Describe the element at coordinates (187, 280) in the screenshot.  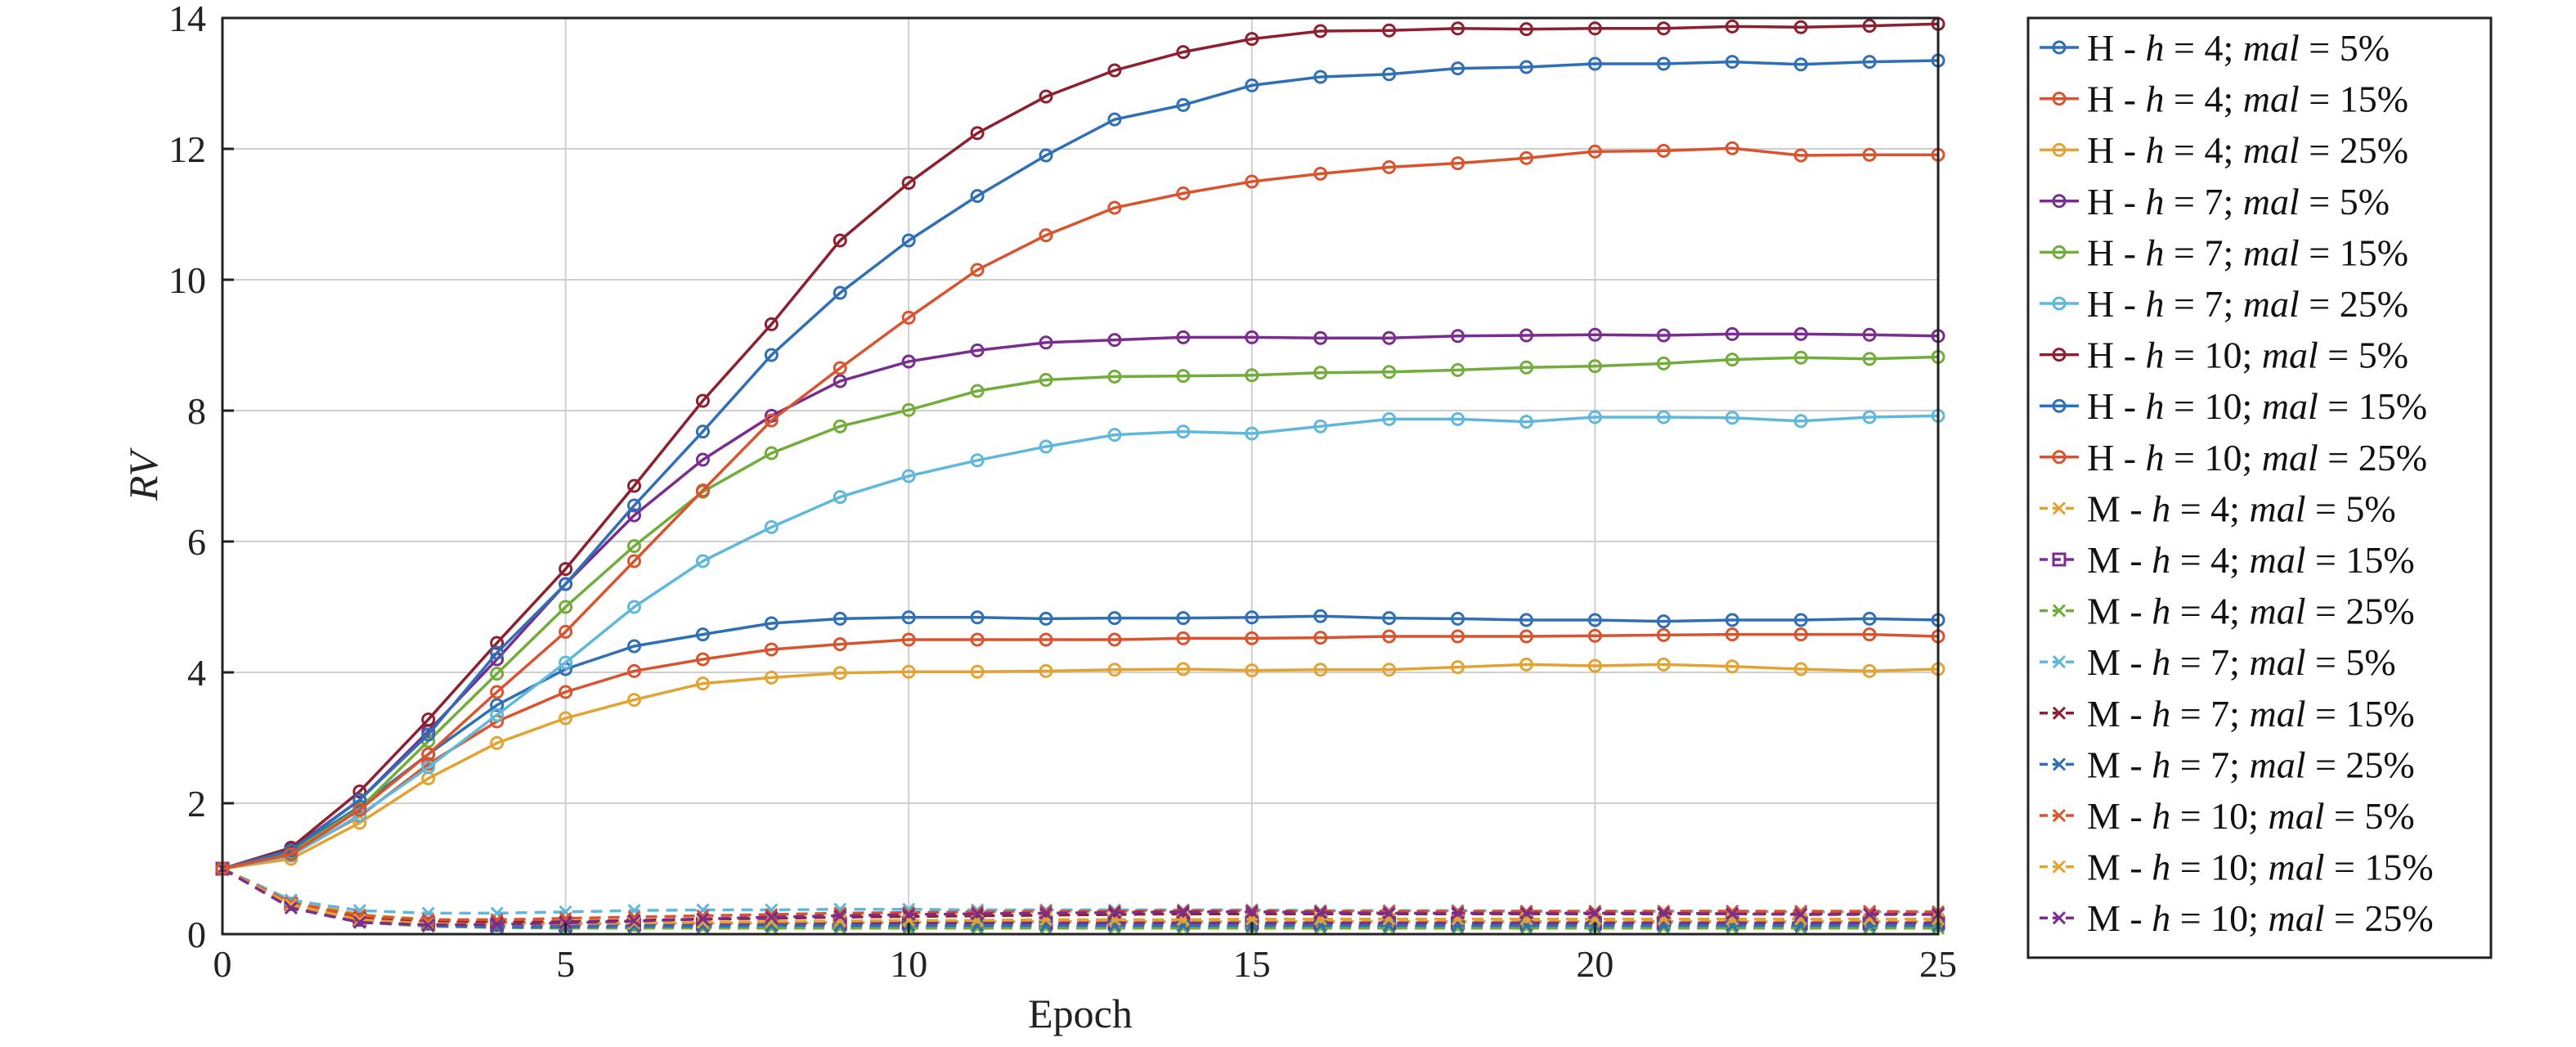
I see `y-tick-label: 10` at that location.